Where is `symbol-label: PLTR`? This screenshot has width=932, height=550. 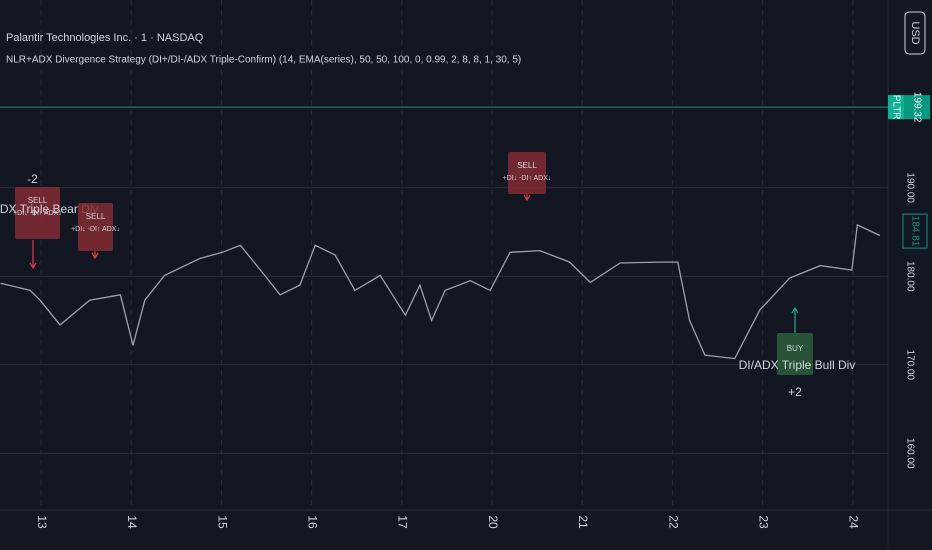
symbol-label: PLTR is located at coordinates (895, 107).